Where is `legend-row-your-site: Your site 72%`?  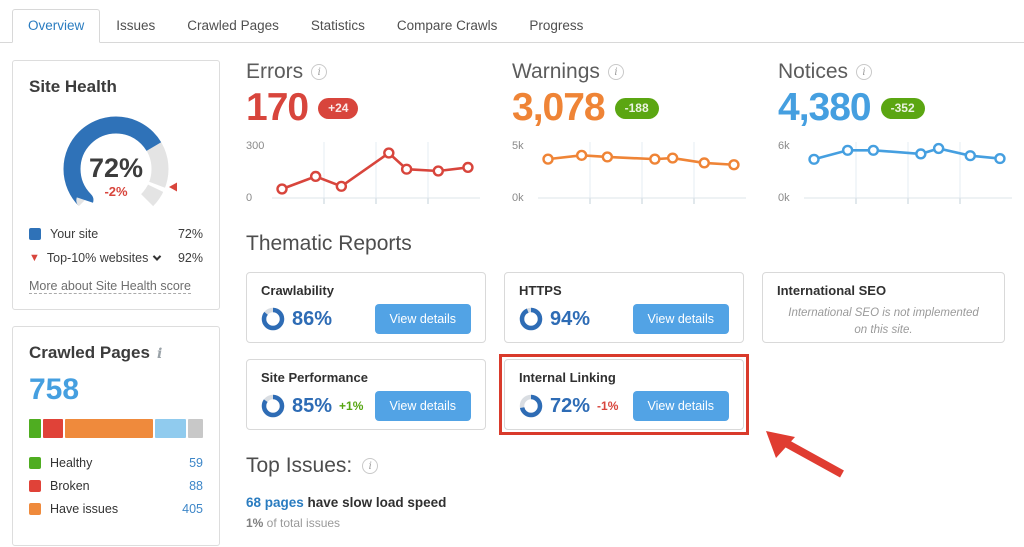 legend-row-your-site: Your site 72% is located at coordinates (116, 234).